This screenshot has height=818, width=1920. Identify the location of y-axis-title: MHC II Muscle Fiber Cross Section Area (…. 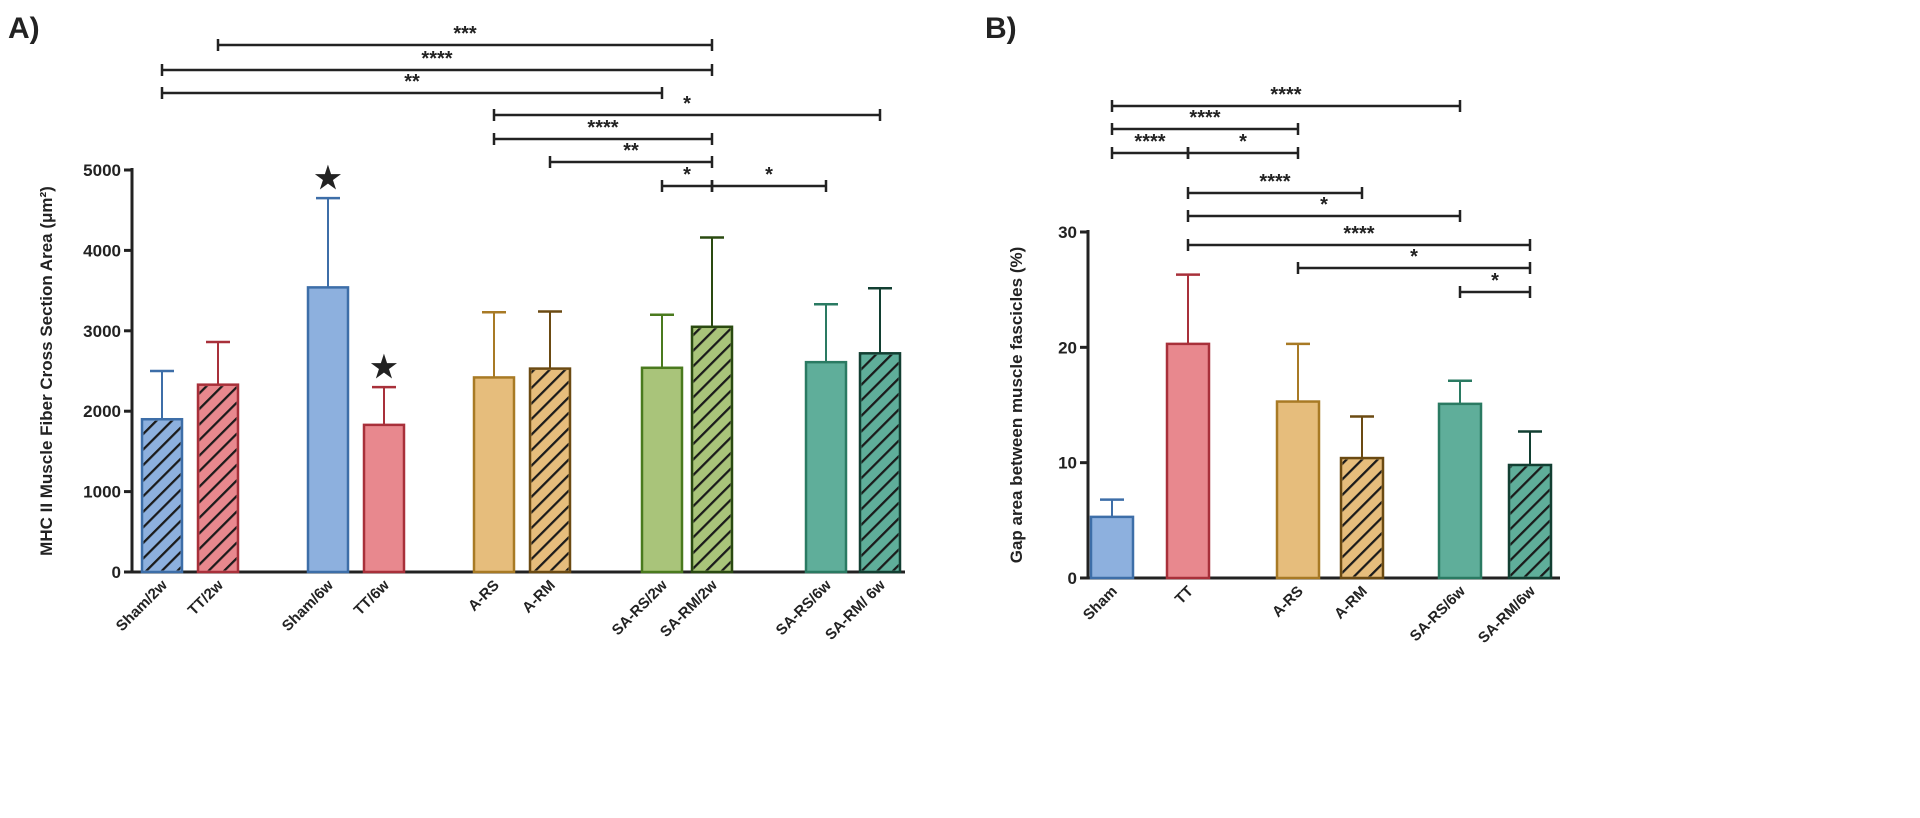
(46, 371).